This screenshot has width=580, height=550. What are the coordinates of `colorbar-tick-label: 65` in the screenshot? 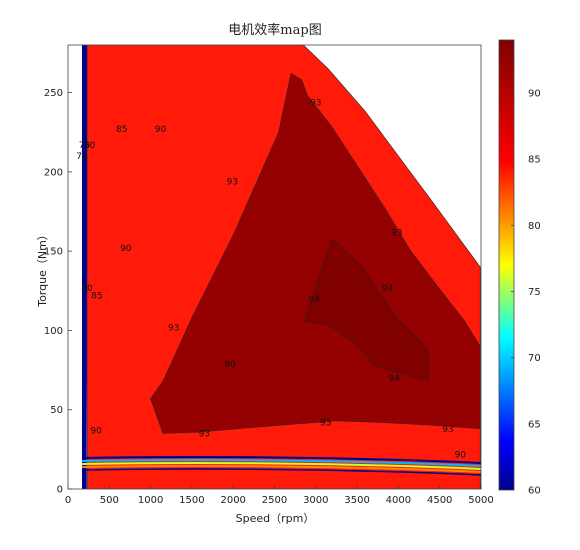 It's located at (534, 424).